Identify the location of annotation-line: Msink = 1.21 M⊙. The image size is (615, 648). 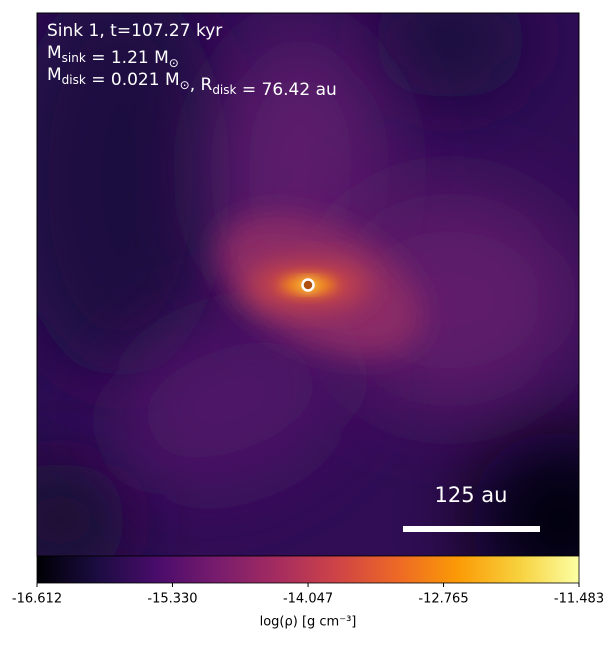
(113, 56).